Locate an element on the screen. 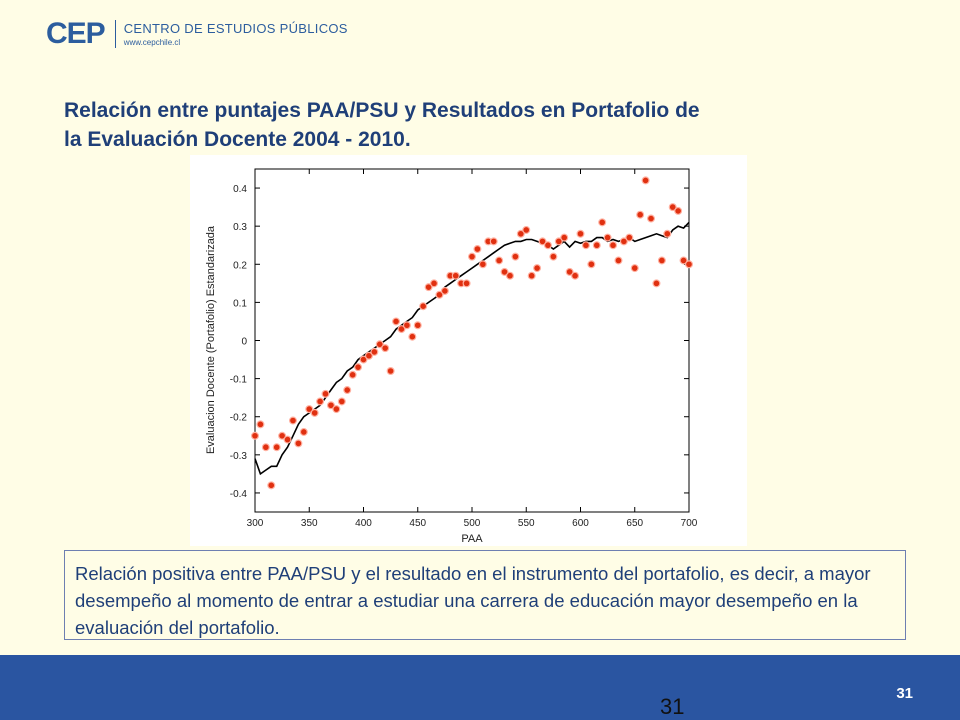 This screenshot has width=960, height=720. logo-divider is located at coordinates (115, 34).